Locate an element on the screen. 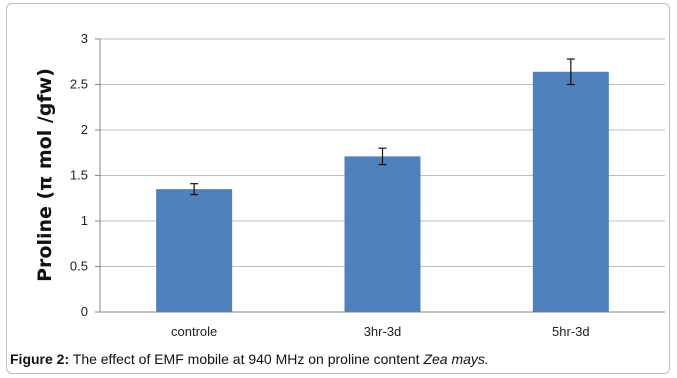 This screenshot has height=378, width=677. y-tick-label: 1 is located at coordinates (84, 220).